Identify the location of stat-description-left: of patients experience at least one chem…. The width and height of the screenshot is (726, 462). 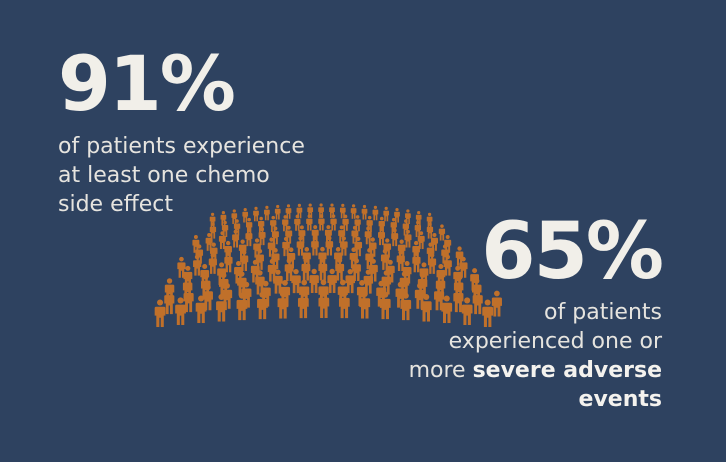
(198, 175).